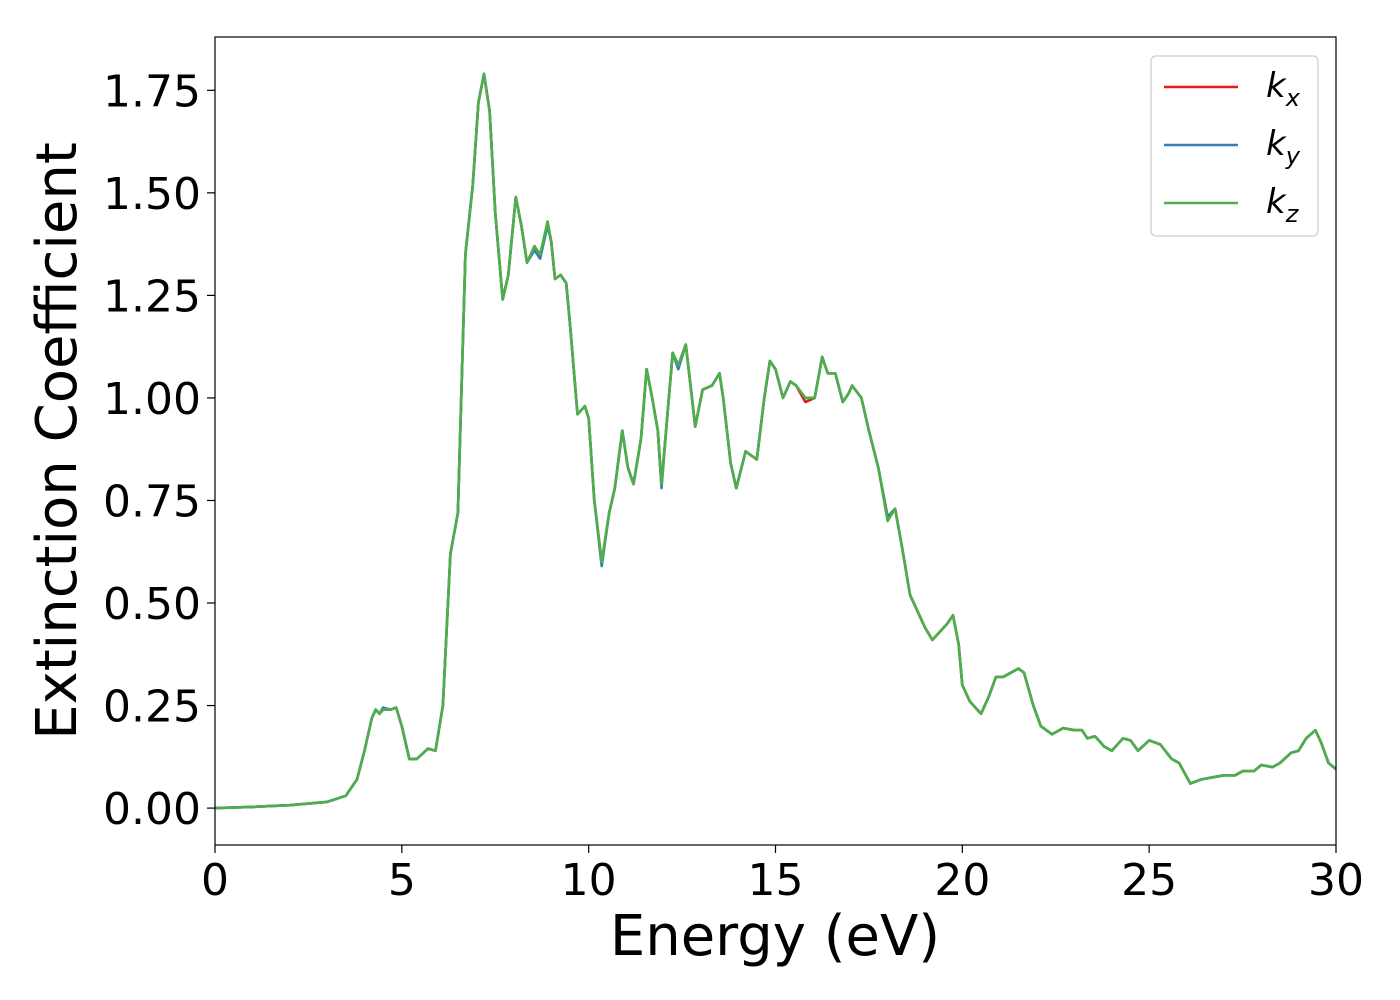 The height and width of the screenshot is (1000, 1400). Describe the element at coordinates (1292, 214) in the screenshot. I see `legend-label-subscript: z` at that location.